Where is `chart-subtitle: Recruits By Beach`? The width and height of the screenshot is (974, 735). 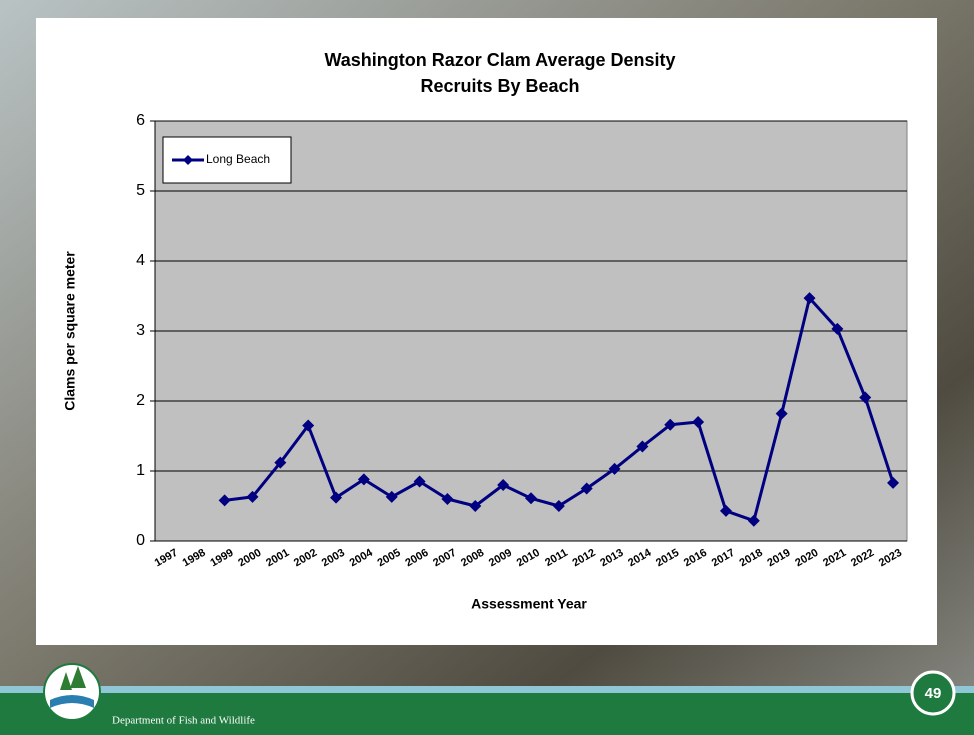 chart-subtitle: Recruits By Beach is located at coordinates (499, 86).